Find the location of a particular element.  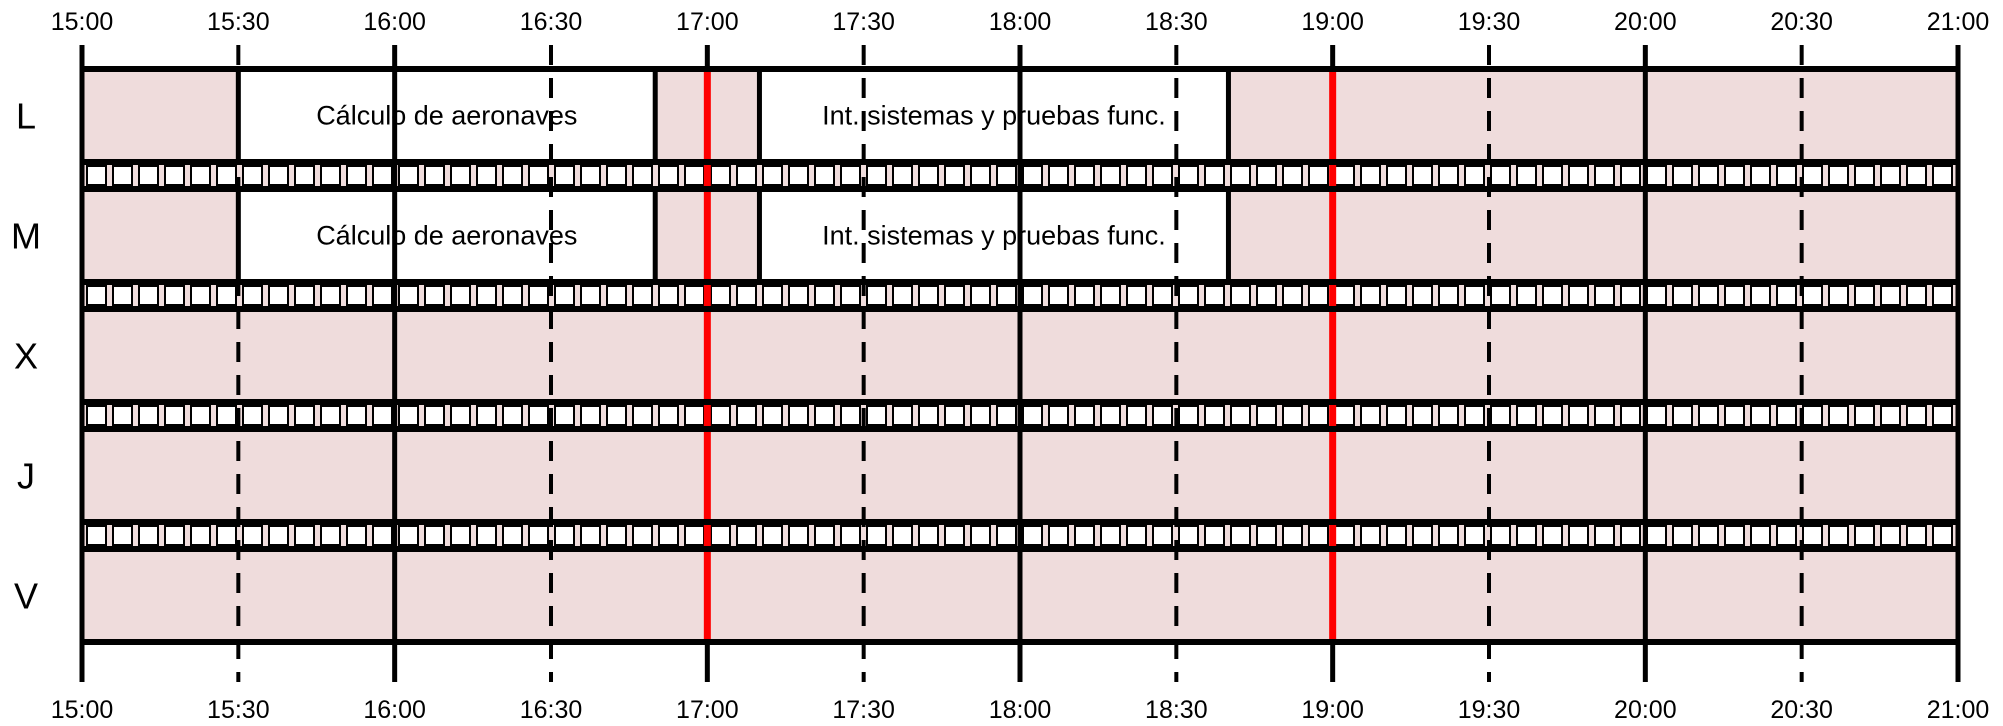

top-time-label: 16:00 is located at coordinates (394, 22).